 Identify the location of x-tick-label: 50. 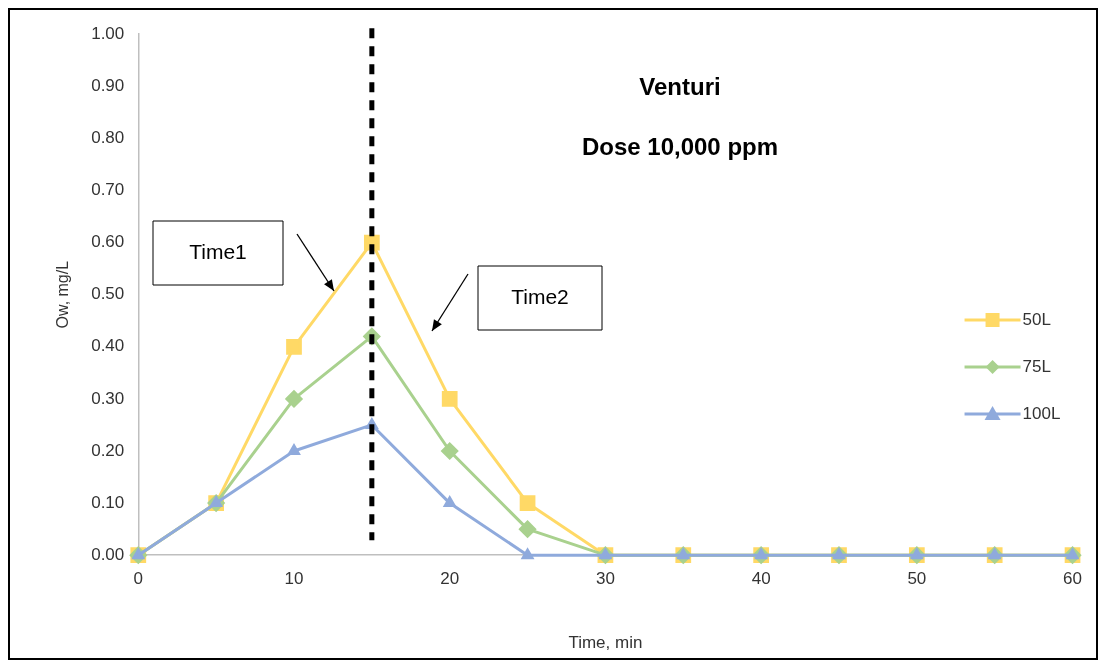
(917, 579).